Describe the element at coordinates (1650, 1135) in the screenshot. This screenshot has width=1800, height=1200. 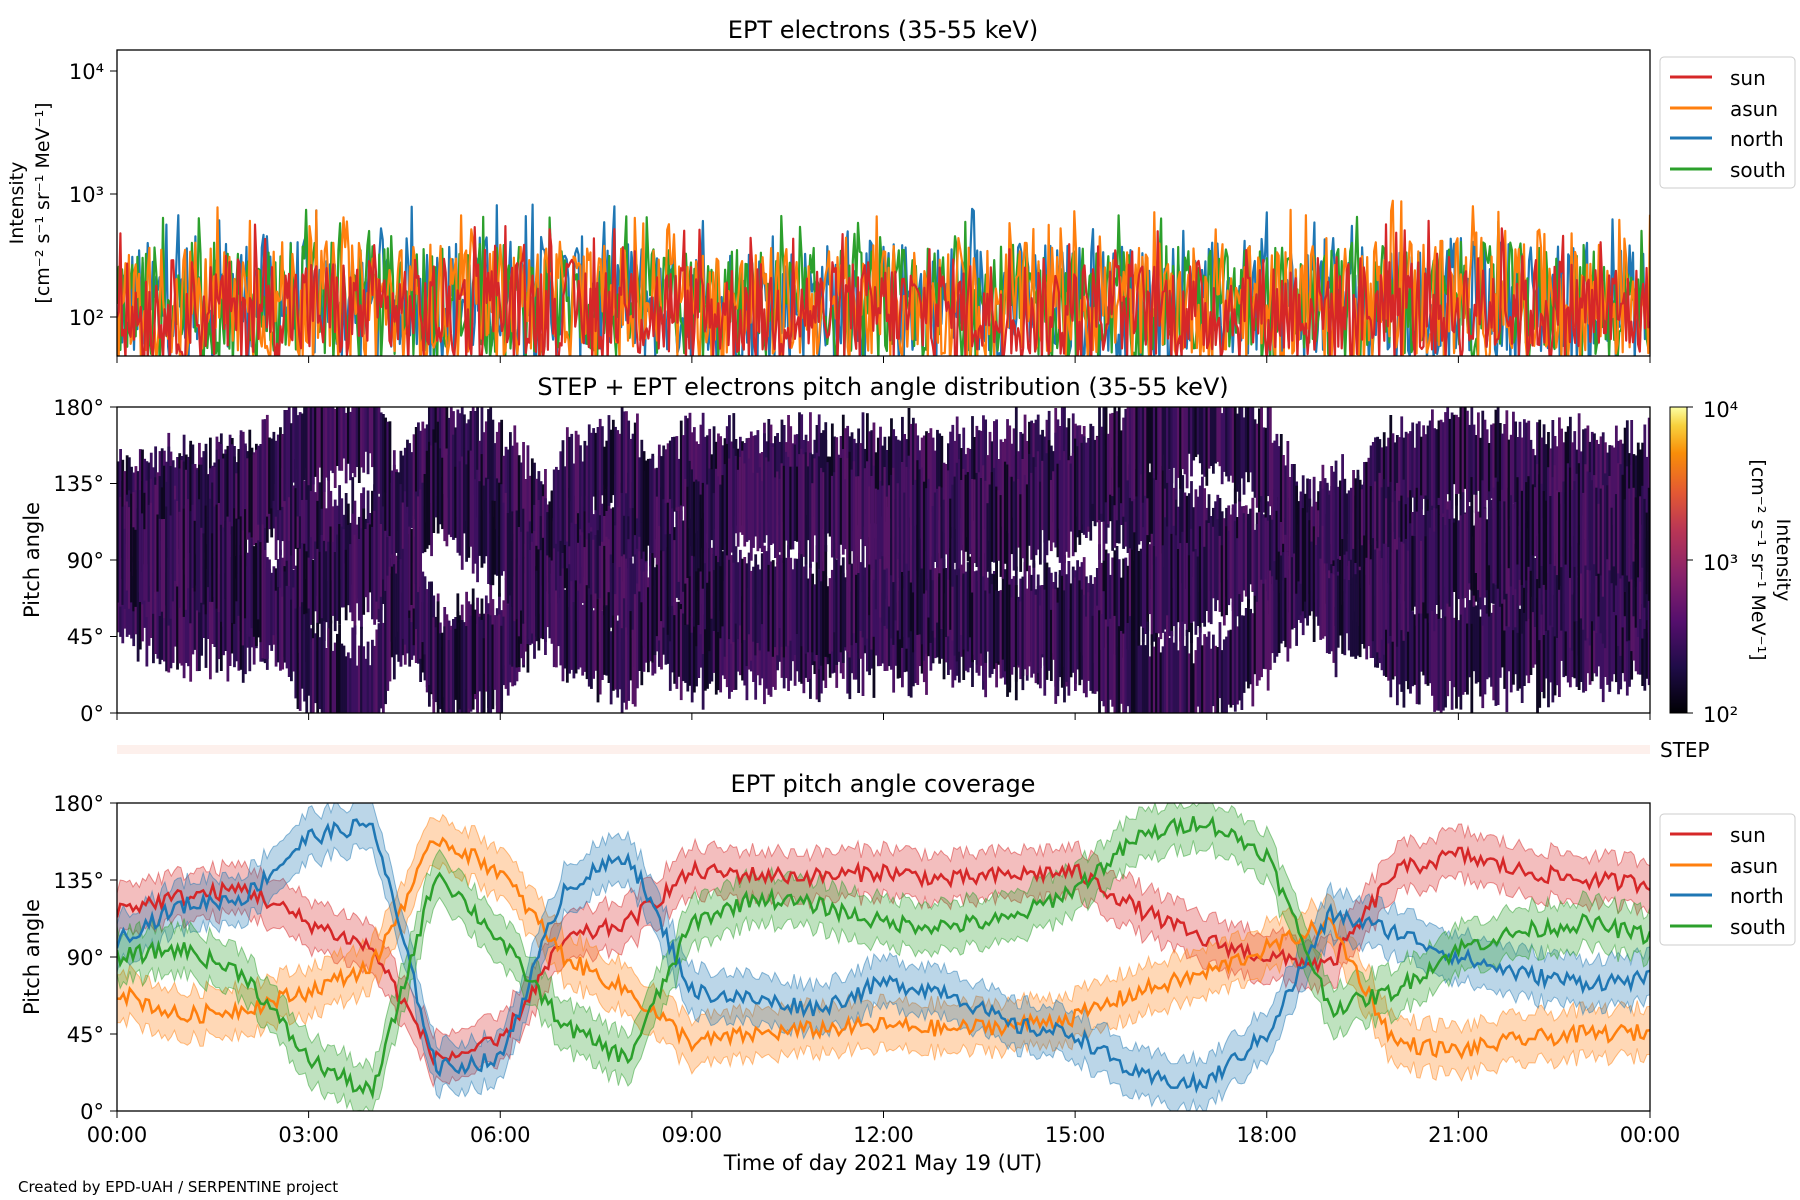
I see `x-tick-label: 00:00` at that location.